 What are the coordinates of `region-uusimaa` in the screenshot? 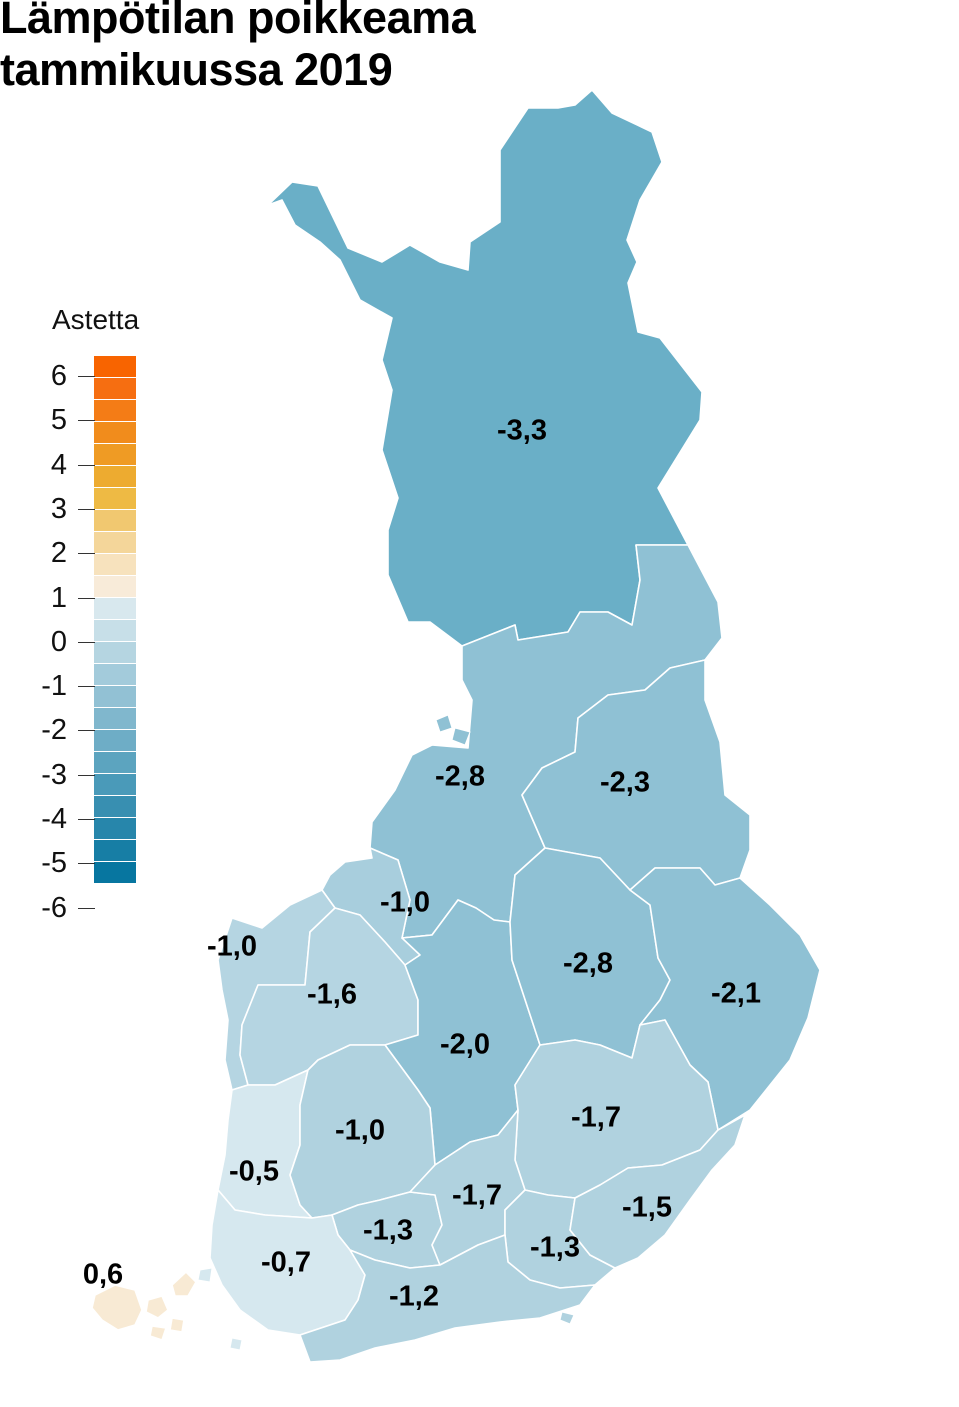 It's located at (447, 1298).